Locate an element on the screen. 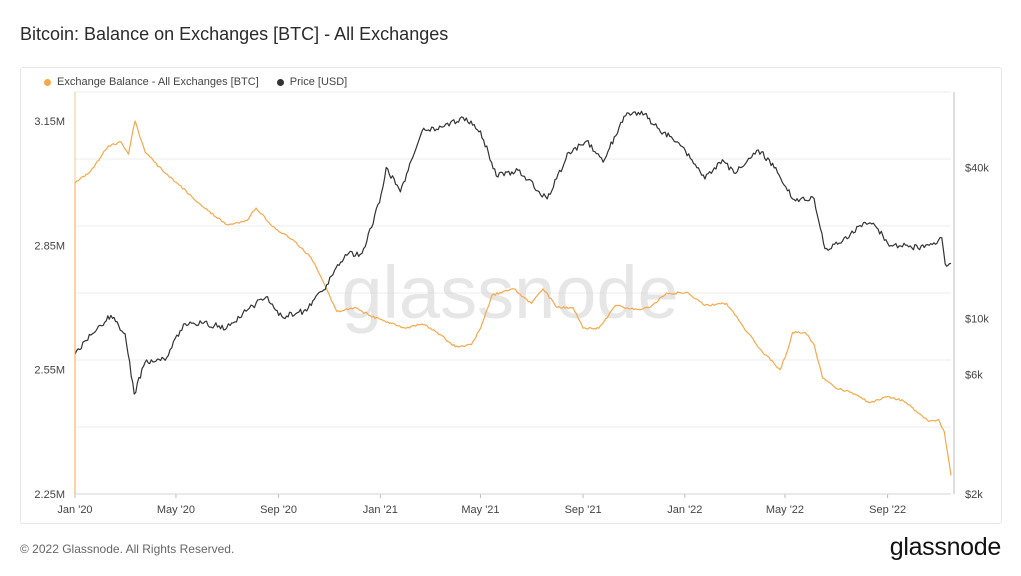 The height and width of the screenshot is (576, 1021). legend-item-balance: Exchange Balance - All Exchanges [BTC] is located at coordinates (151, 82).